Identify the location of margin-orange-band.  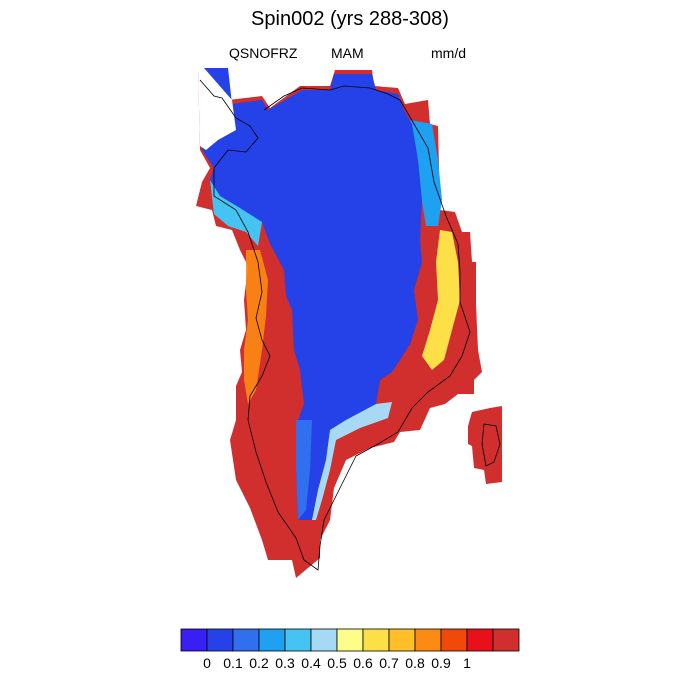
(256, 327).